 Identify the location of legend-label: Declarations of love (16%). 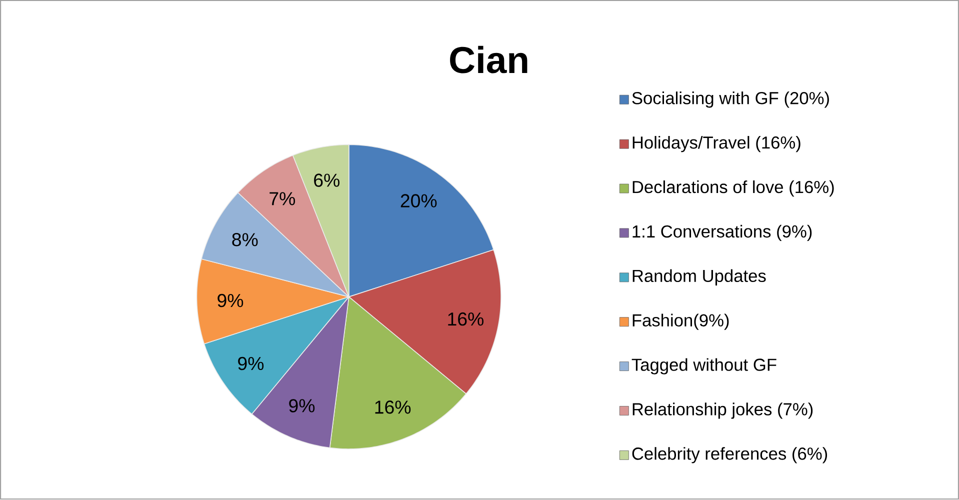
(733, 188).